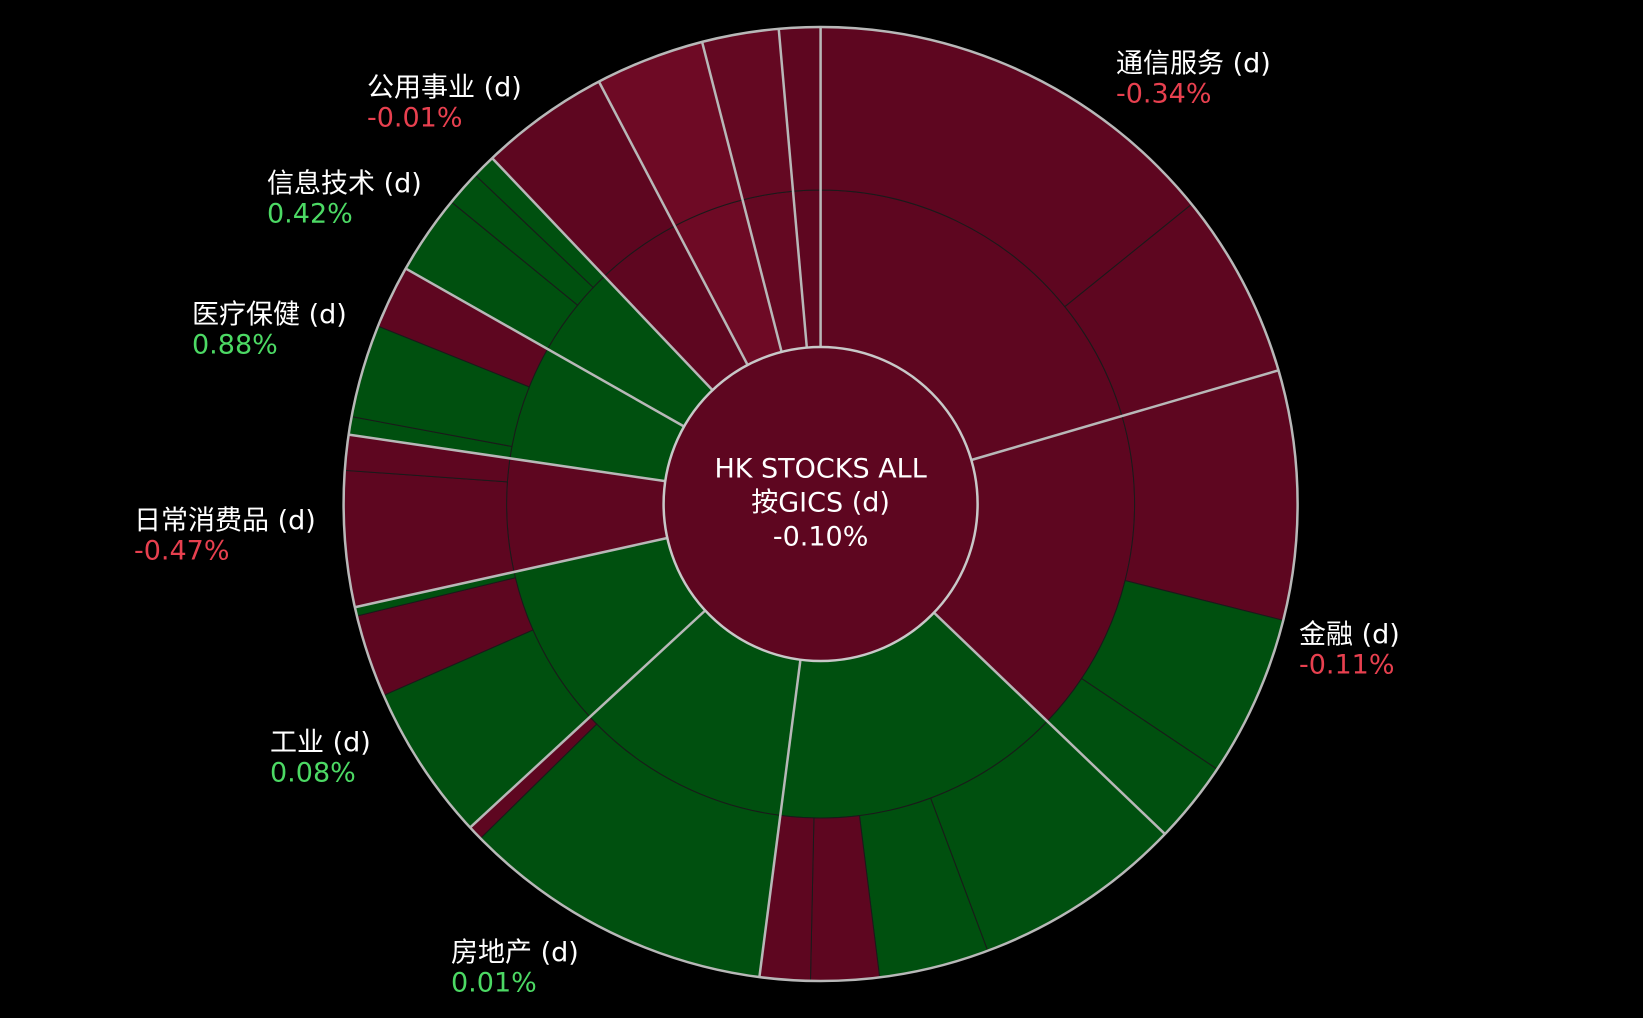  What do you see at coordinates (821, 537) in the screenshot?
I see `center-change: -0.10%` at bounding box center [821, 537].